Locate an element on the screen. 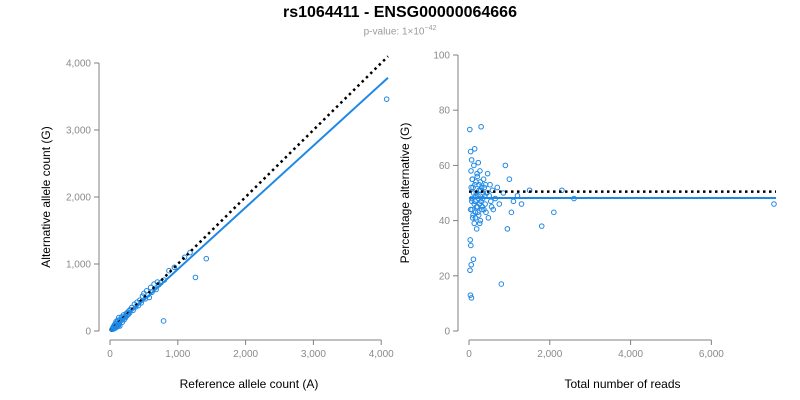  pvalue-exponent: −42 is located at coordinates (430, 28).